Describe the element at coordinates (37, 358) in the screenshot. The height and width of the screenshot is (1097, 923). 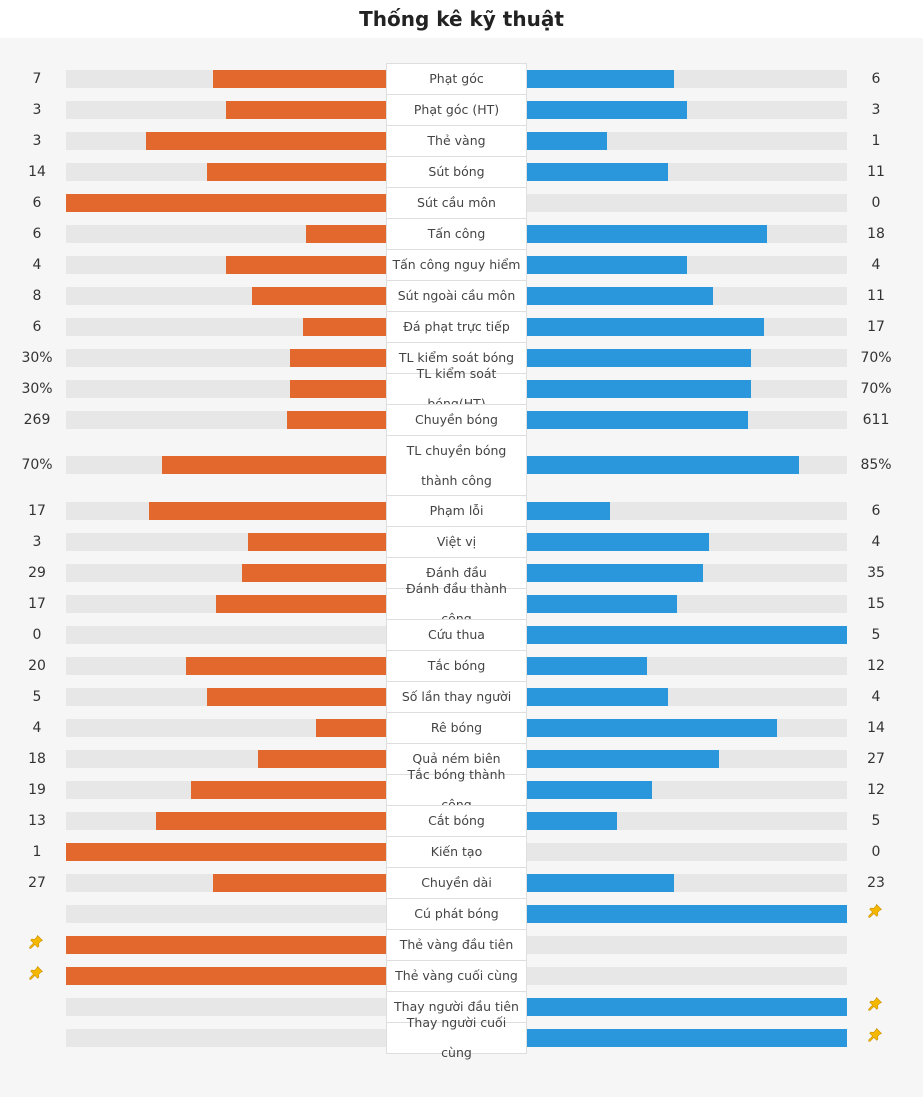
I see `home-value: 30%` at that location.